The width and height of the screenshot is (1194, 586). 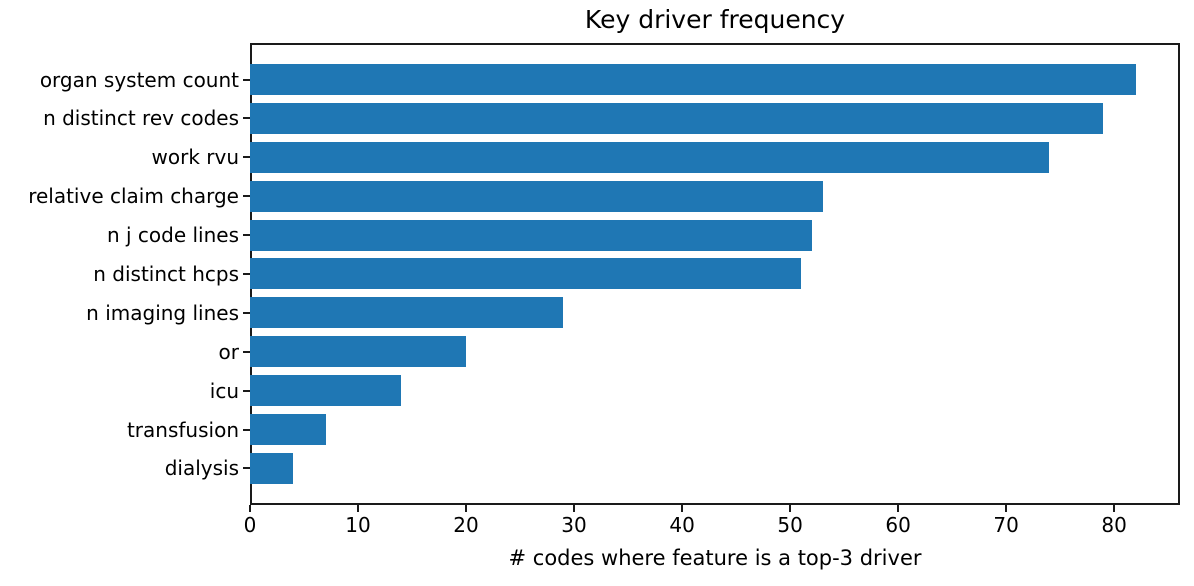 What do you see at coordinates (358, 352) in the screenshot?
I see `bar-or` at bounding box center [358, 352].